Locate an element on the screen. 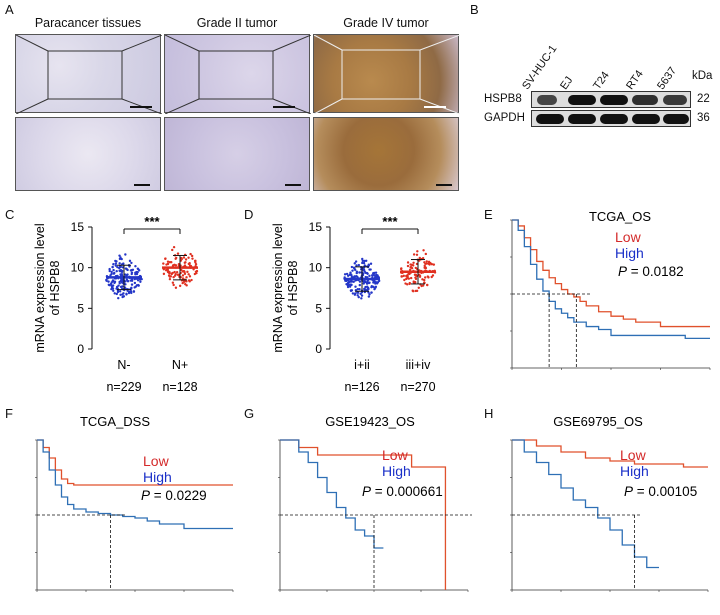 The width and height of the screenshot is (720, 615). panel-label-b: B is located at coordinates (474, 9).